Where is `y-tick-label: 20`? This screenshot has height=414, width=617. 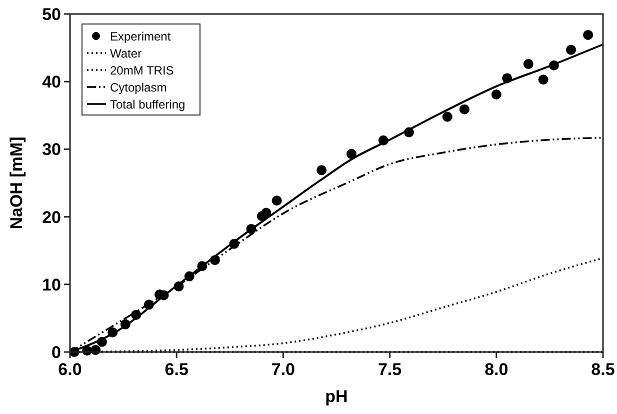 y-tick-label: 20 is located at coordinates (51, 217).